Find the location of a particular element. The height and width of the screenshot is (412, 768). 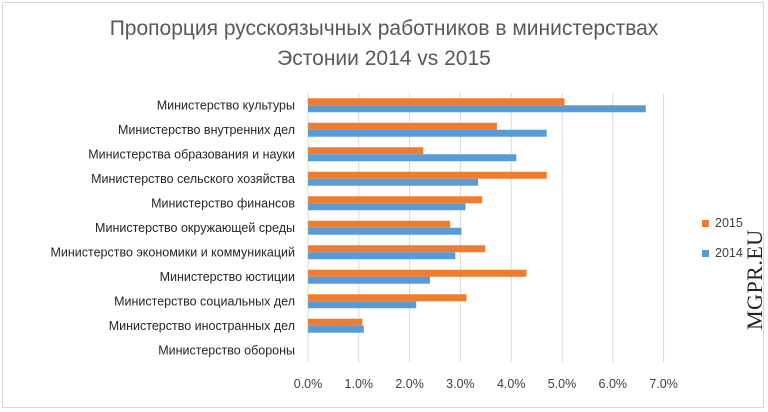

x-tick-label: 0.0% is located at coordinates (308, 384).